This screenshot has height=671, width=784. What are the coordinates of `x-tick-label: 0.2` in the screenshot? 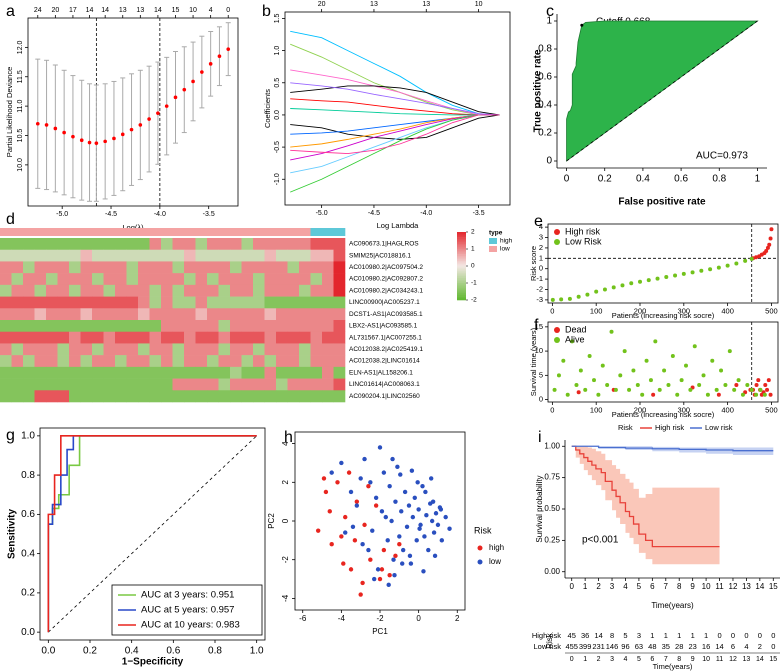 It's located at (605, 179).